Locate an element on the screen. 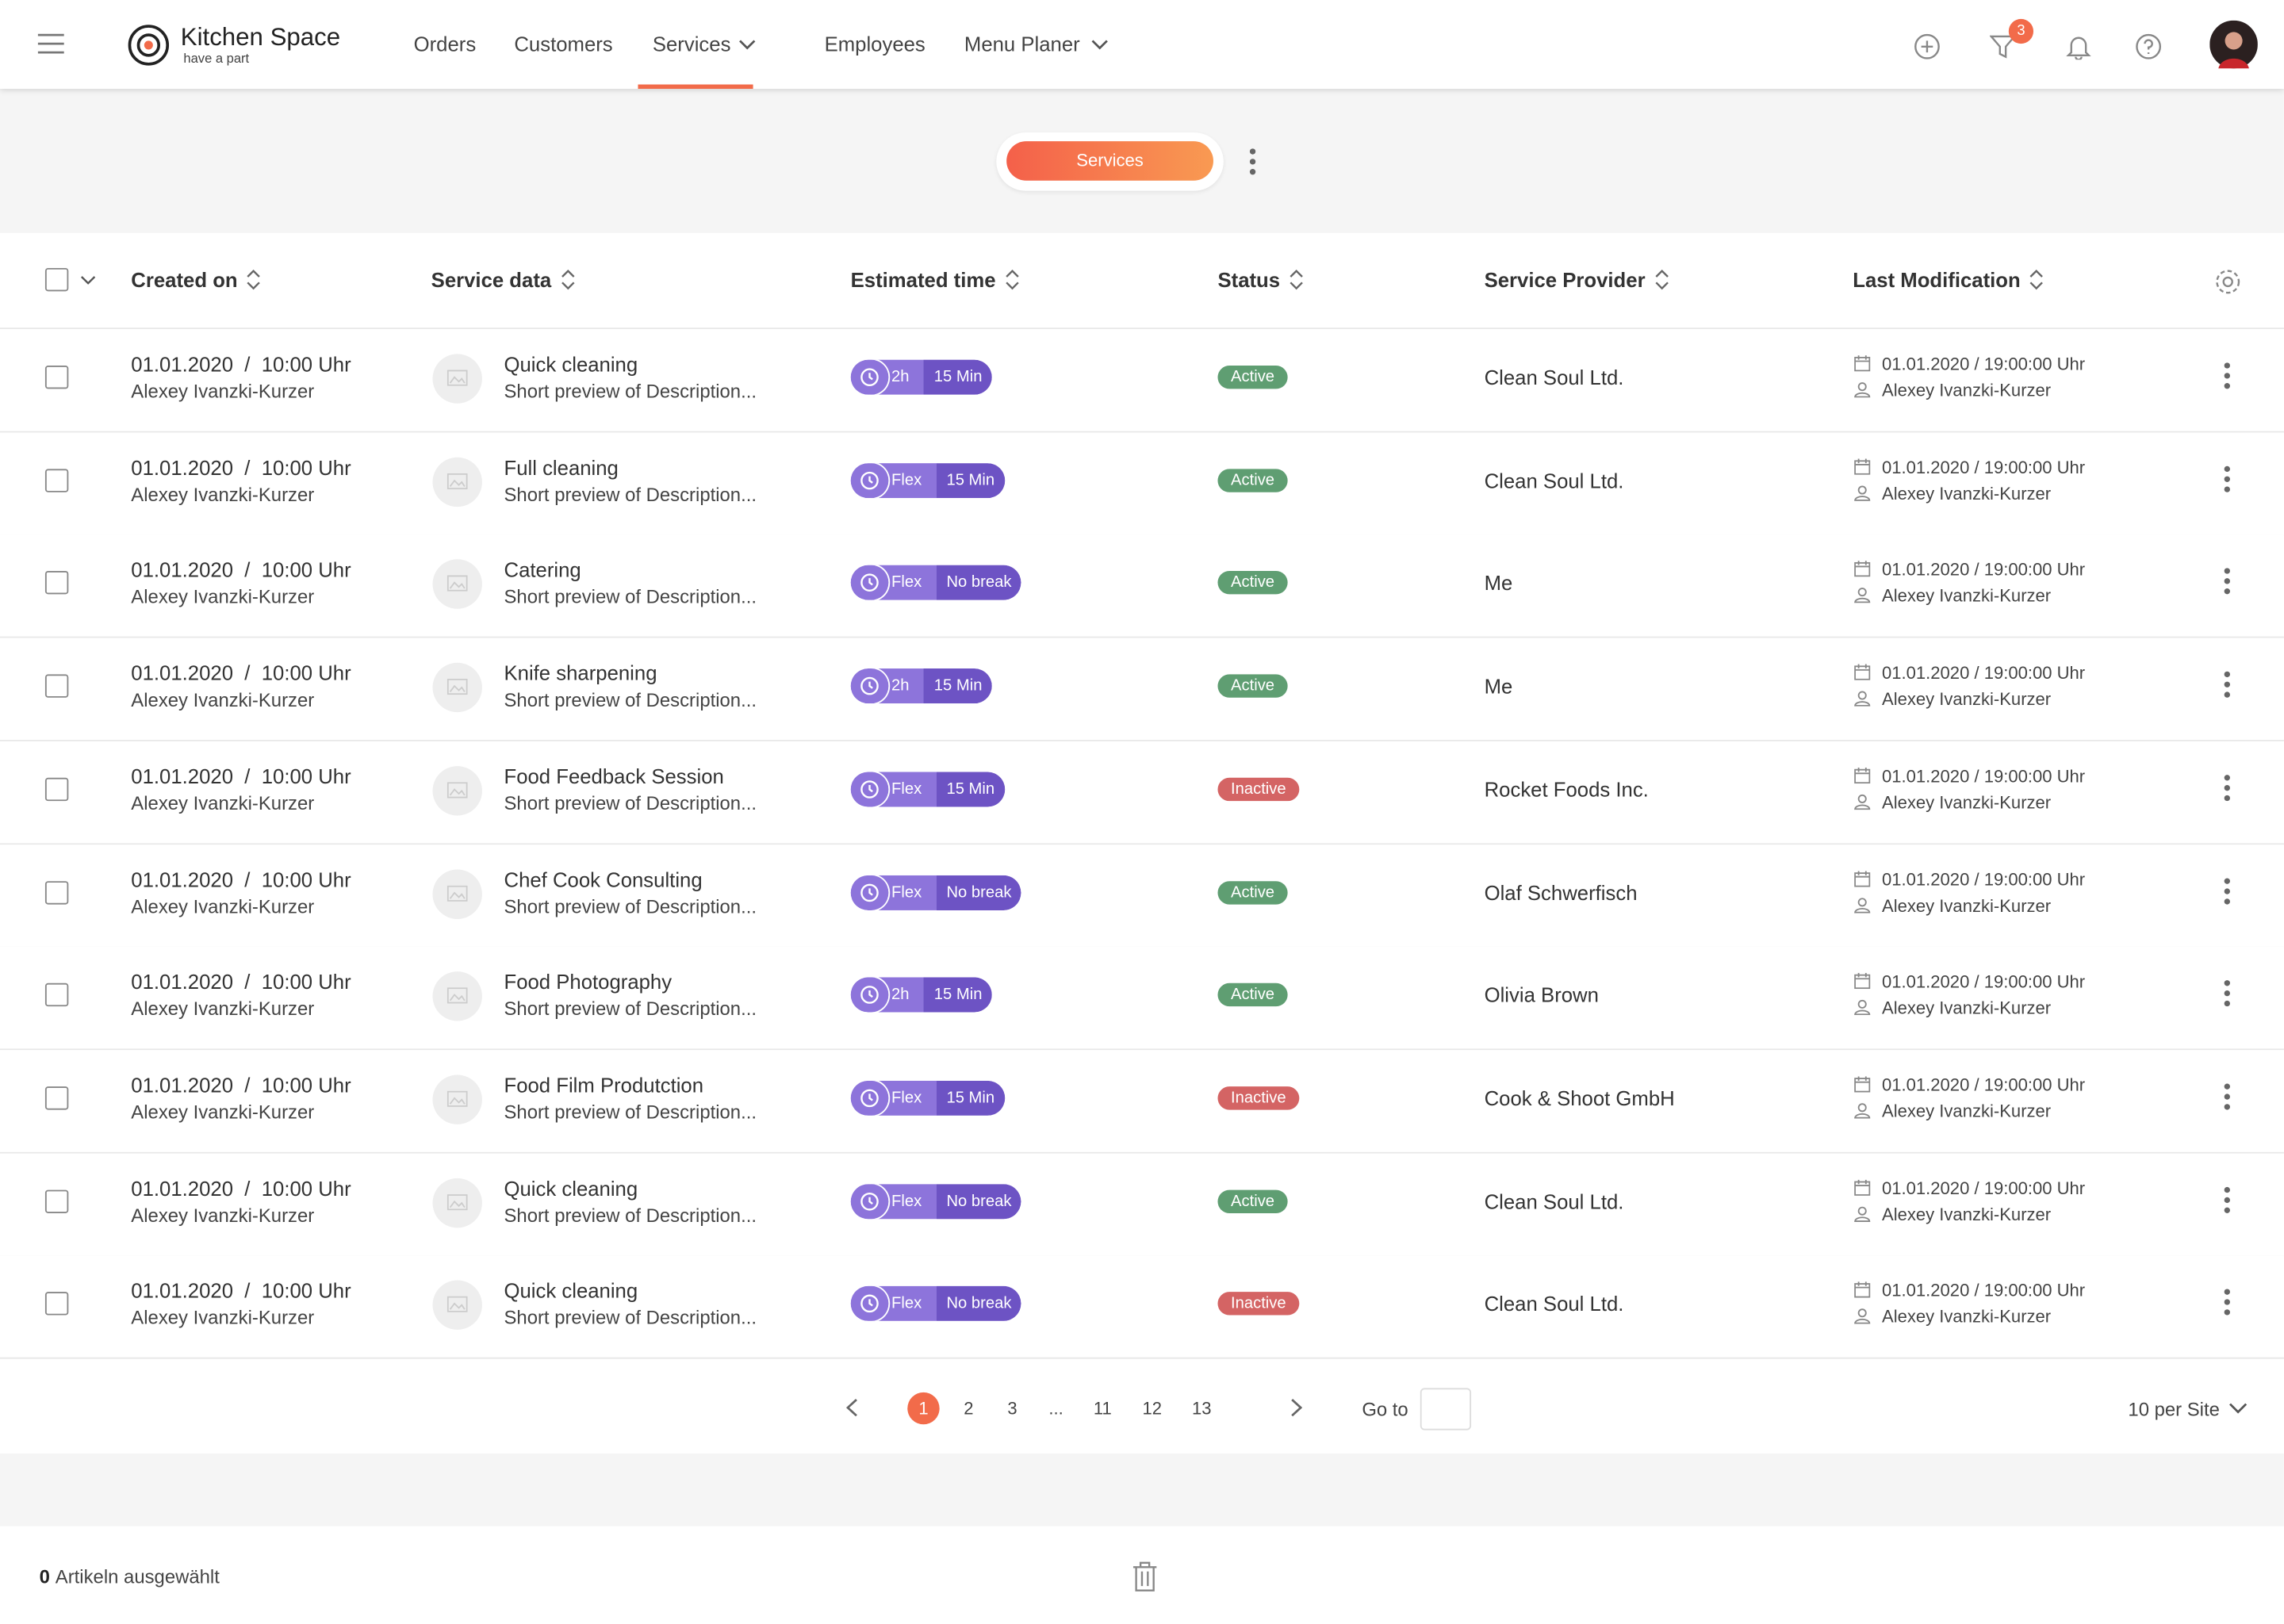 The image size is (2284, 1624). chevron is located at coordinates (88, 280).